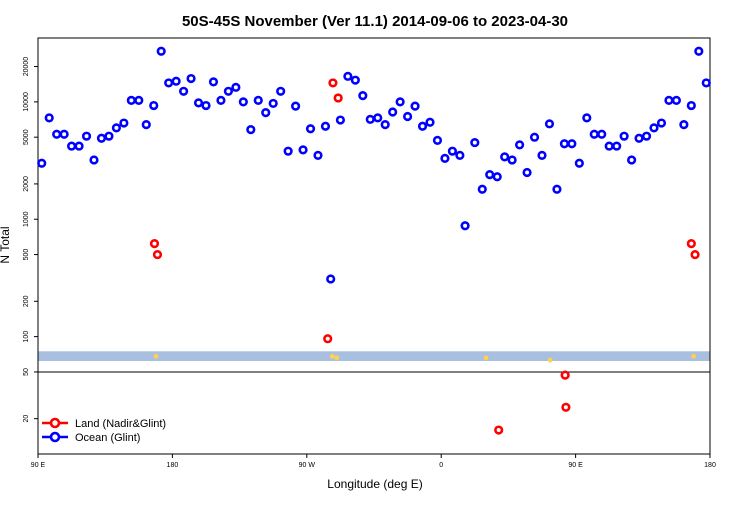 The image size is (750, 505). Describe the element at coordinates (424, 358) in the screenshot. I see `yellow-markers` at that location.